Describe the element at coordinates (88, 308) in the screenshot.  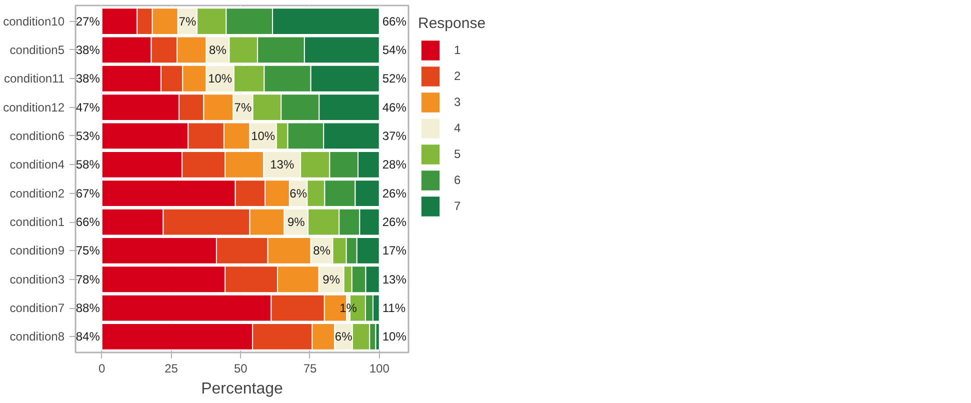
I see `annotation: 88%` at that location.